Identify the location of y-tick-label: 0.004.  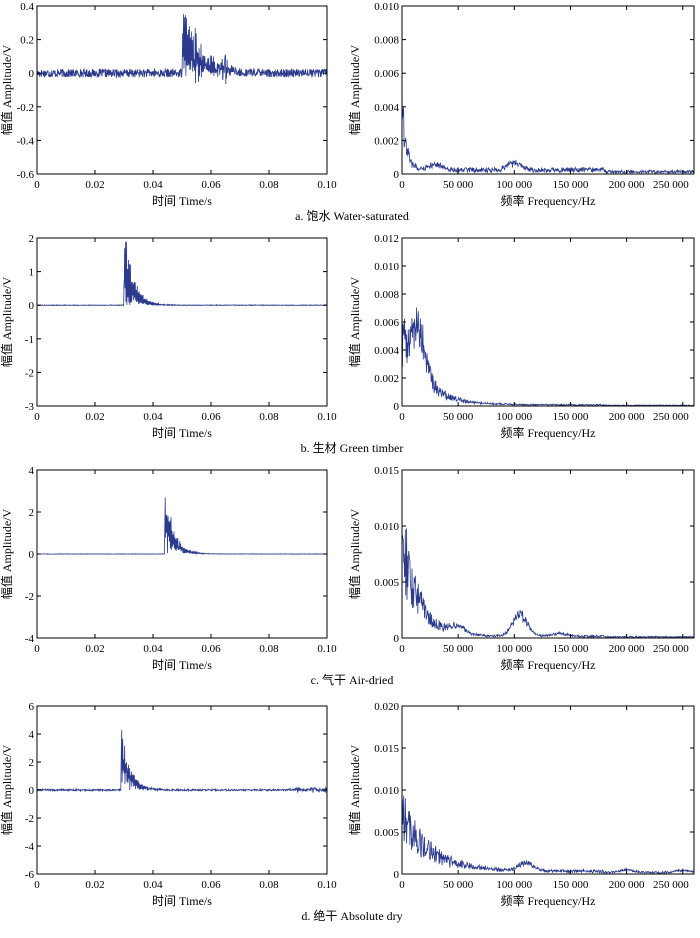
(386, 108).